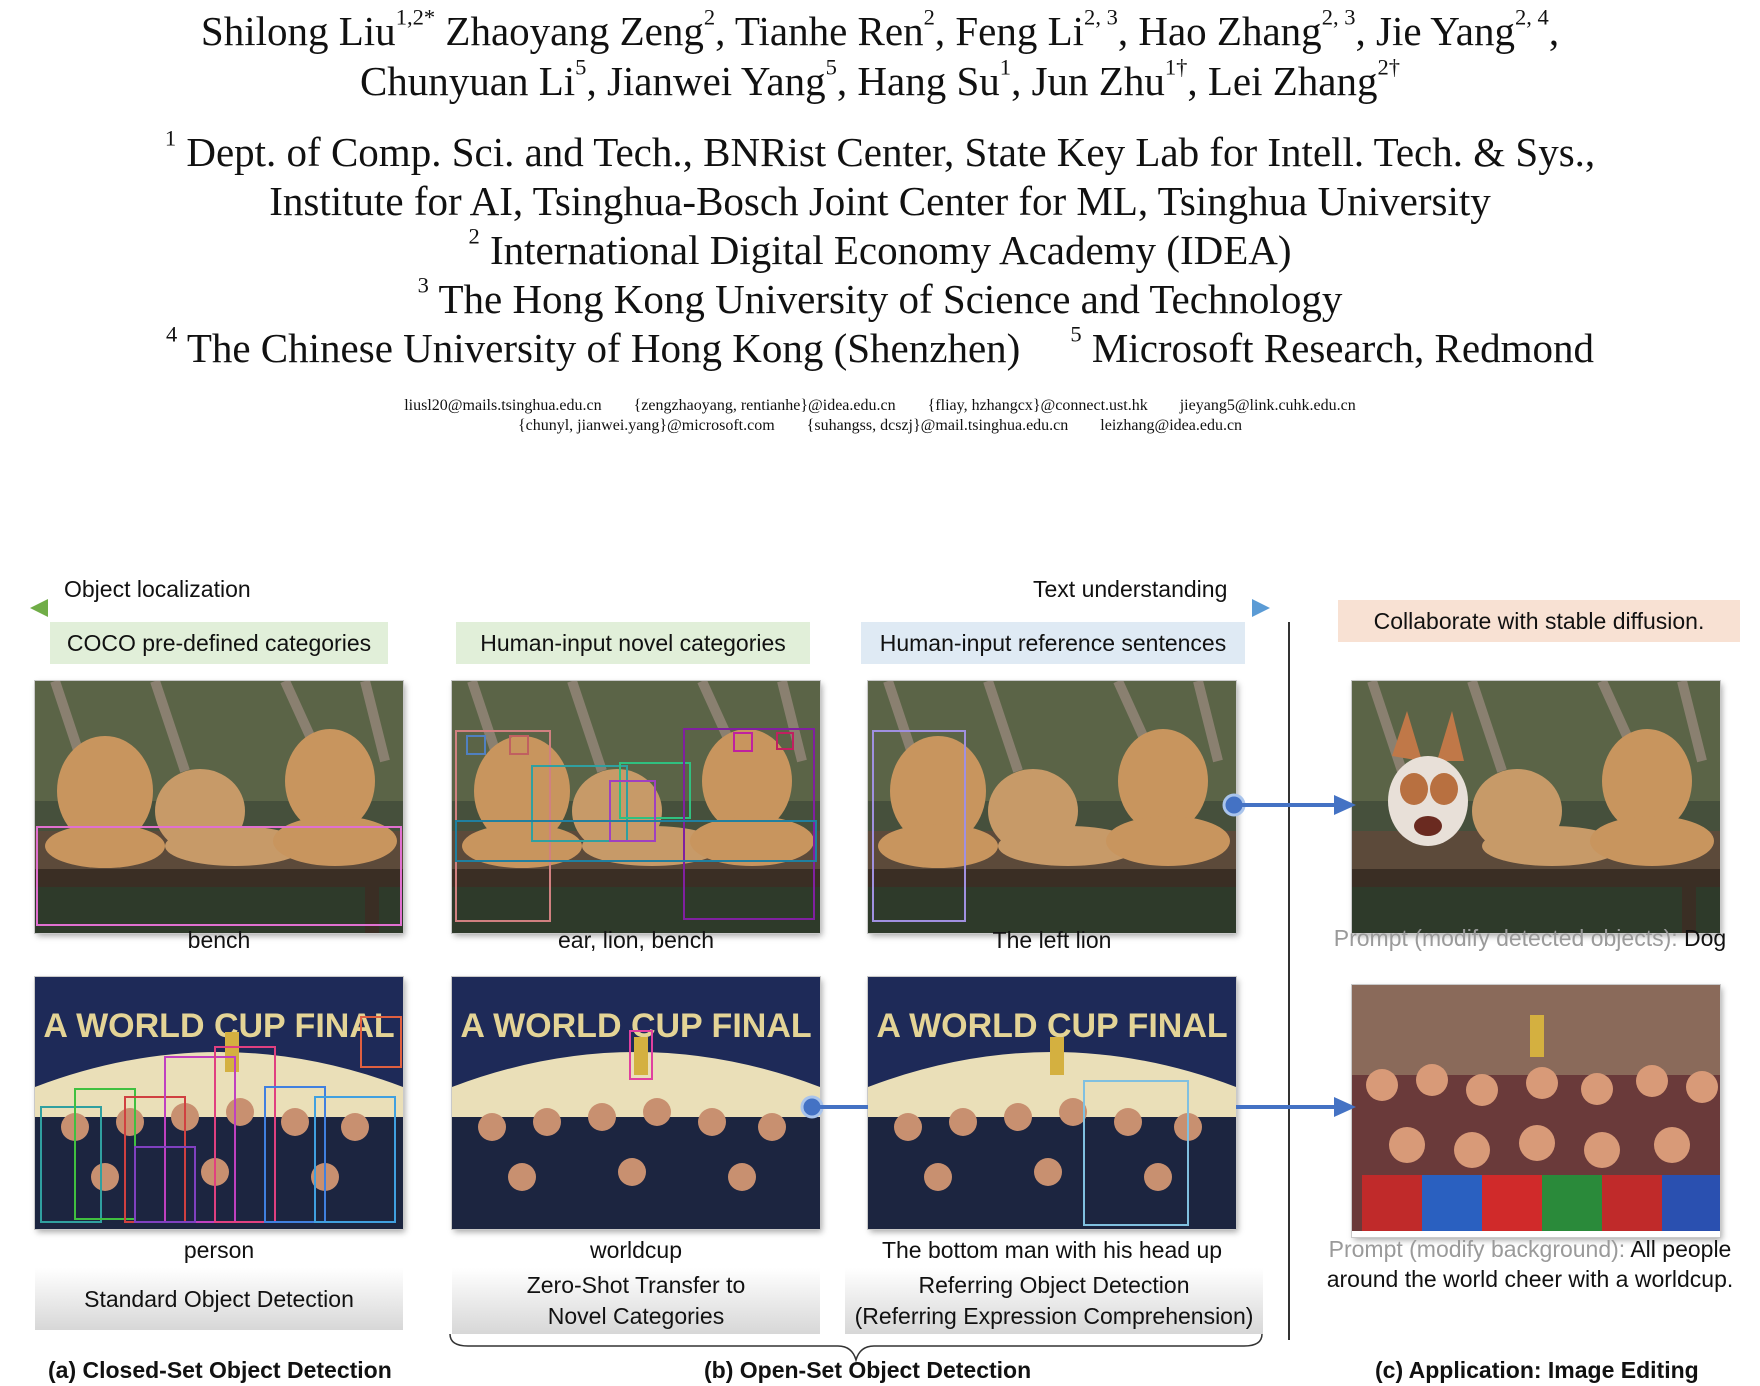  Describe the element at coordinates (1130, 589) in the screenshot. I see `axis-label-right: Text understanding` at that location.